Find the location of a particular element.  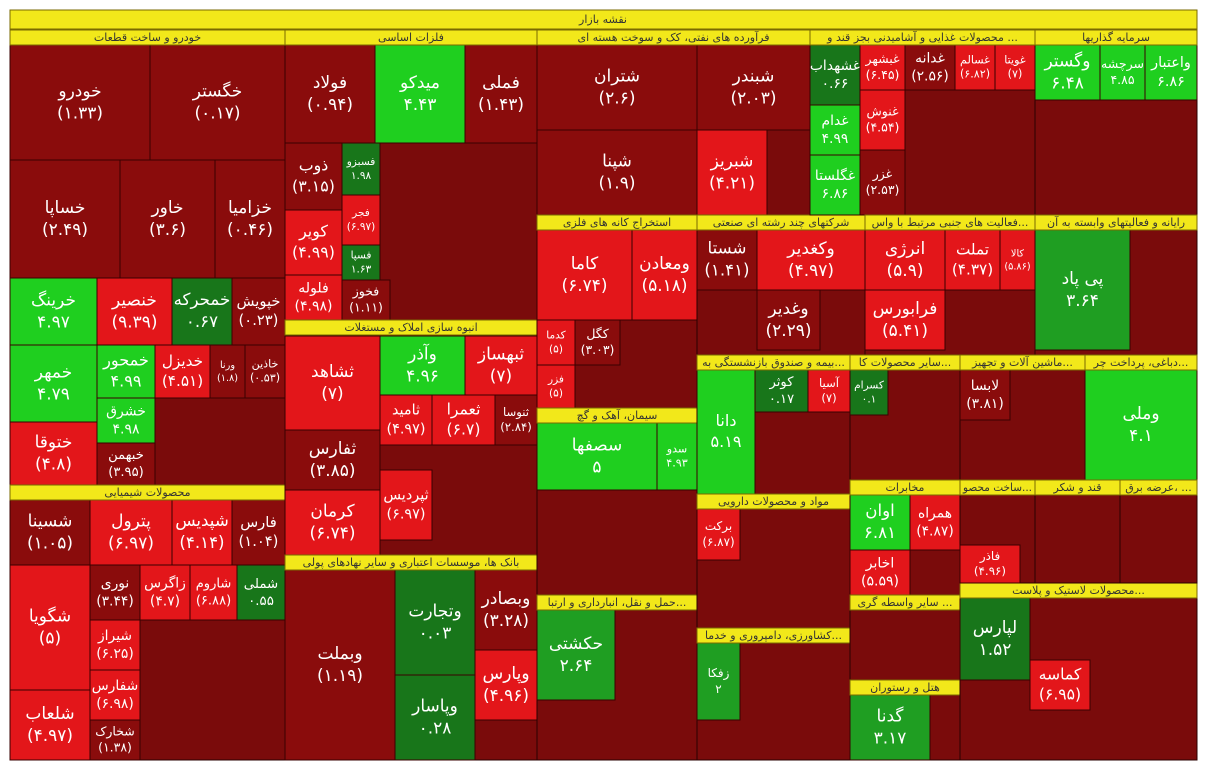

tile-value: (۷) is located at coordinates (332, 394).